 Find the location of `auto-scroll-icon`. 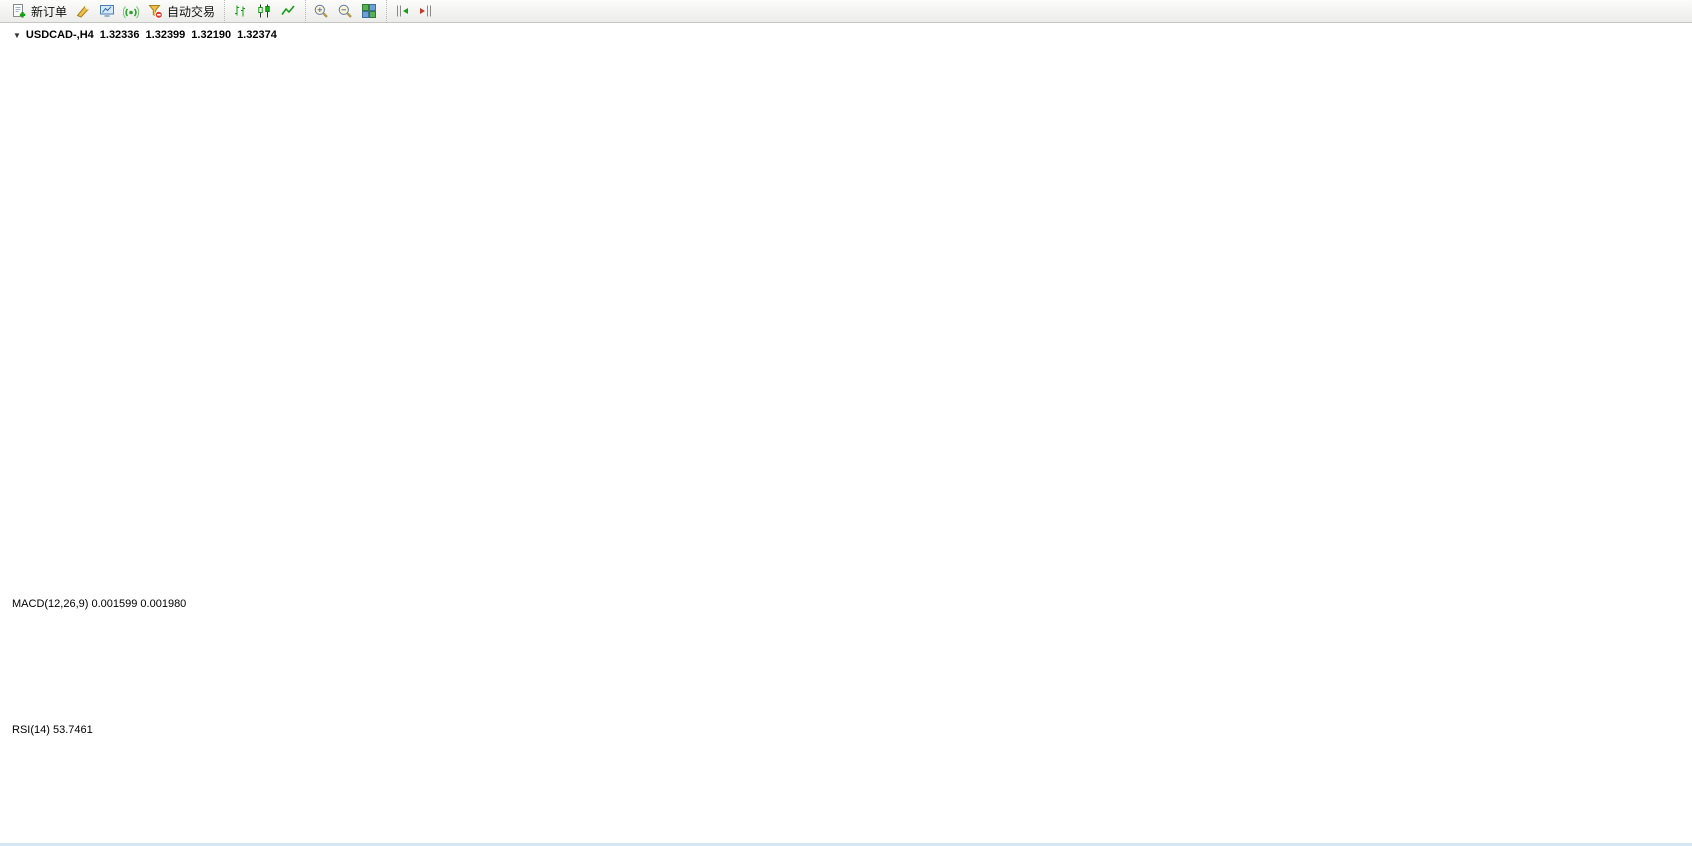

auto-scroll-icon is located at coordinates (402, 11).